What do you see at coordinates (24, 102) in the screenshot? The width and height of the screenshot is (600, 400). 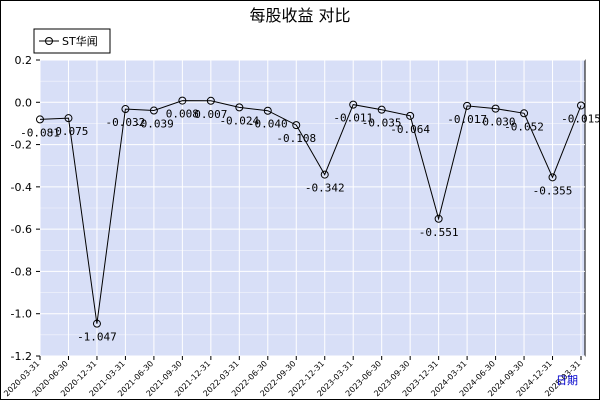 I see `y-tick-label: 0.0` at bounding box center [24, 102].